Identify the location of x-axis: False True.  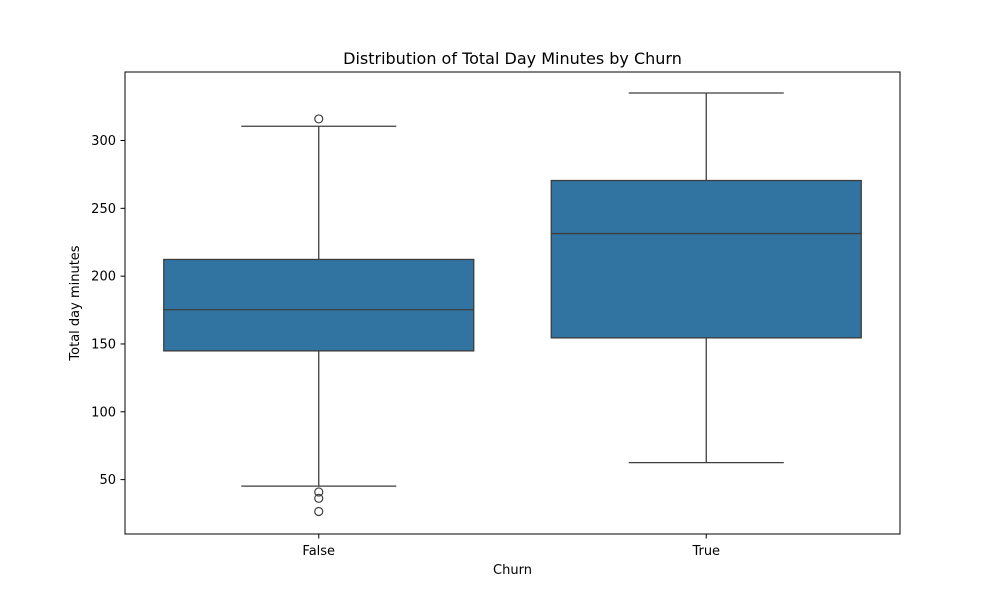
(511, 546).